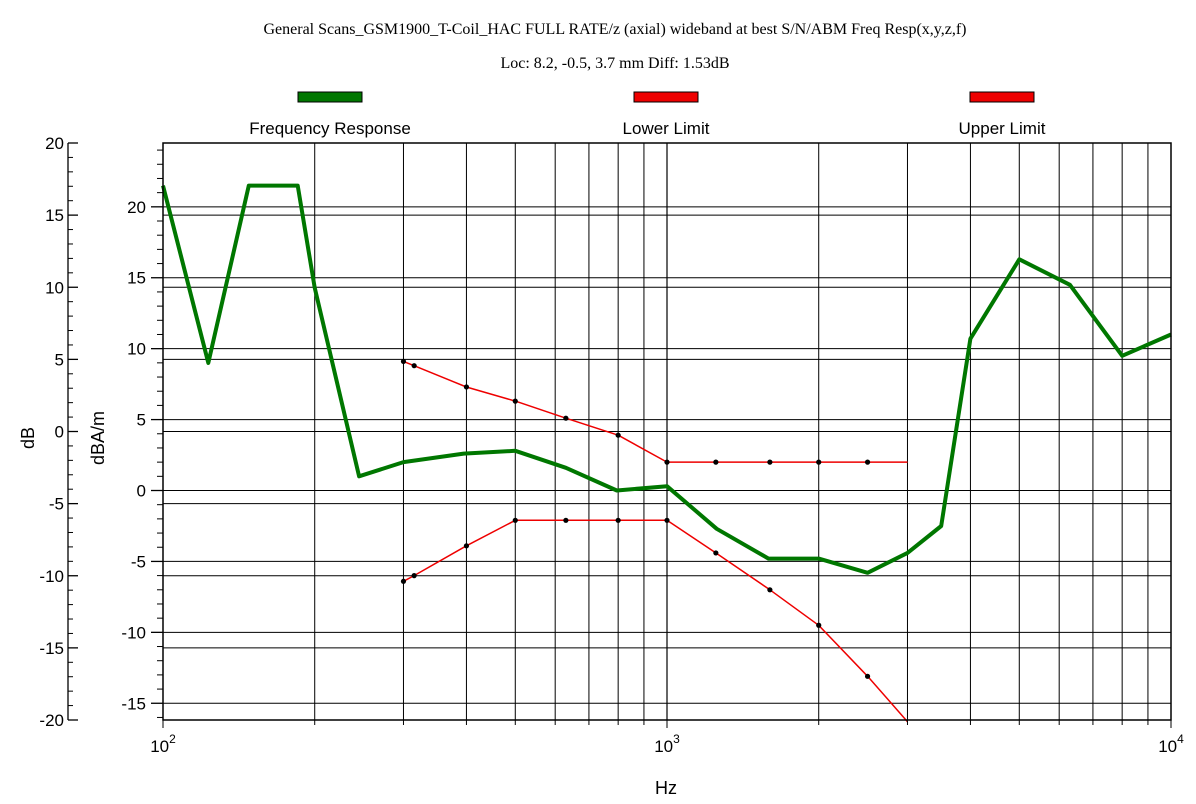 The height and width of the screenshot is (804, 1196). What do you see at coordinates (54, 215) in the screenshot?
I see `left-tick-label: 15` at bounding box center [54, 215].